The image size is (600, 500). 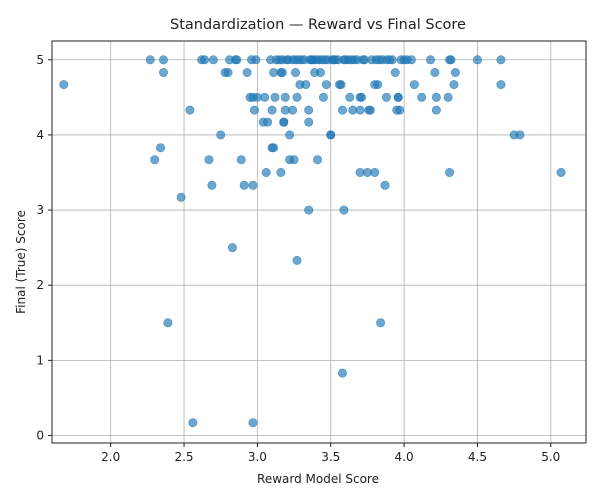 I want to click on x-tick-label: 3.0, so click(x=257, y=457).